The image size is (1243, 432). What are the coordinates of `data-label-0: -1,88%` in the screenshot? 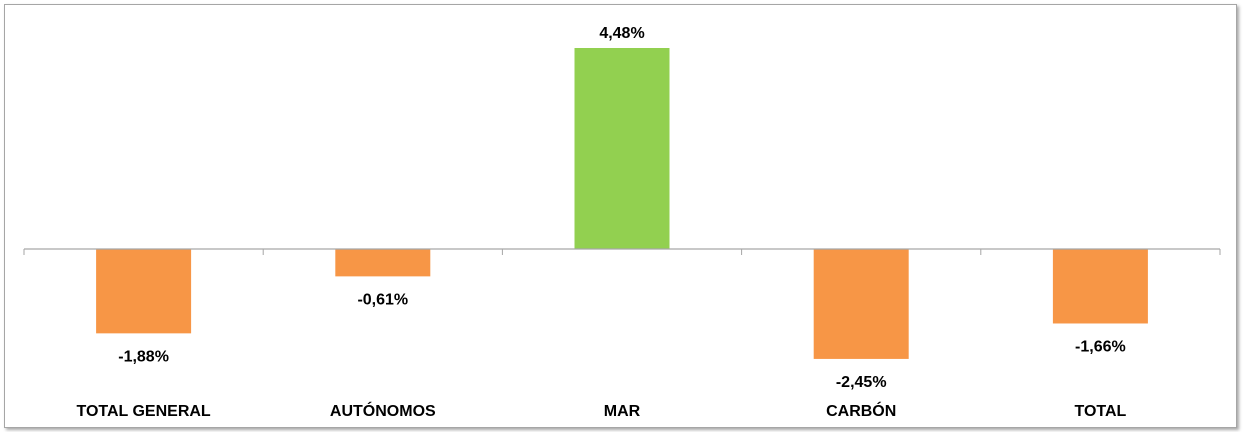 It's located at (143, 356).